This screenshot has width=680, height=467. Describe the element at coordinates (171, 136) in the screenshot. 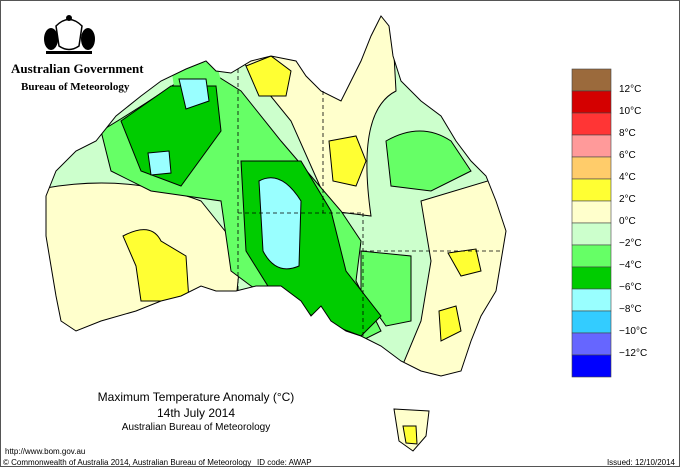

I see `region-nw-dark-green` at that location.